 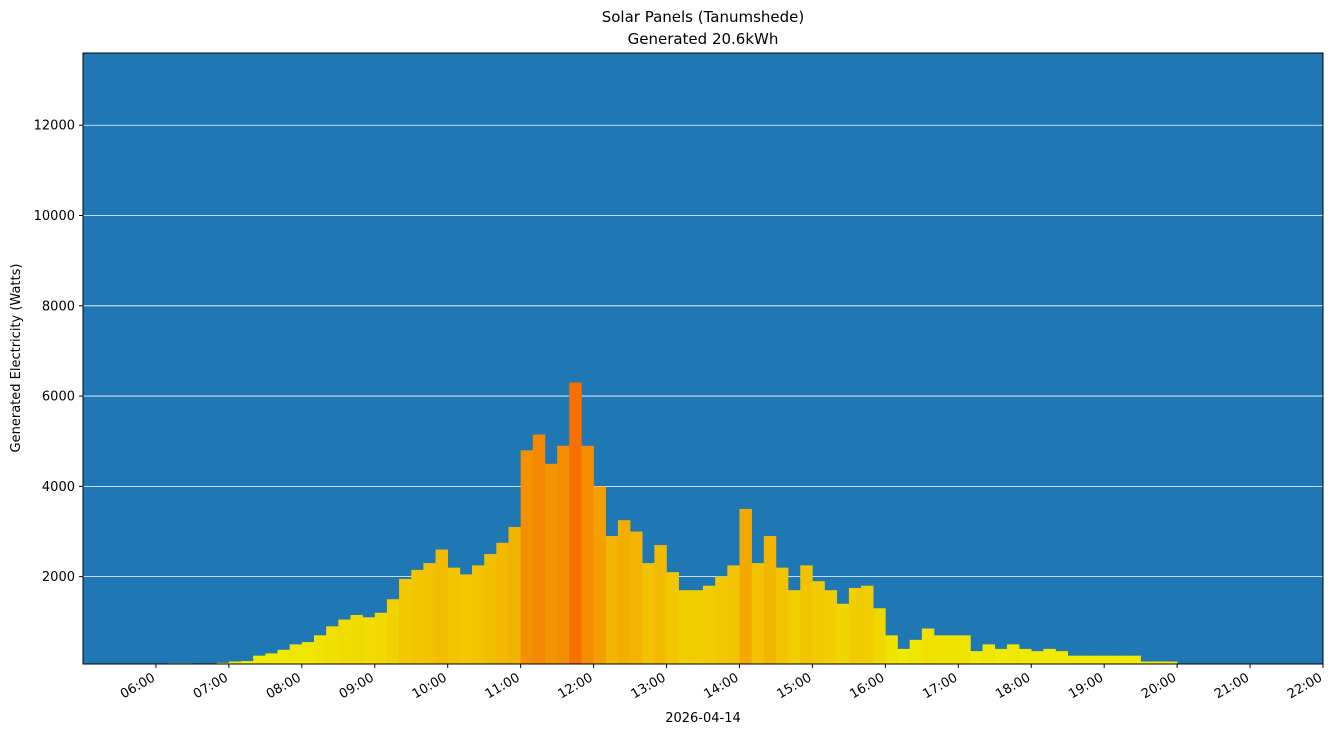 What do you see at coordinates (649, 686) in the screenshot?
I see `x-tick-label: 13:00` at bounding box center [649, 686].